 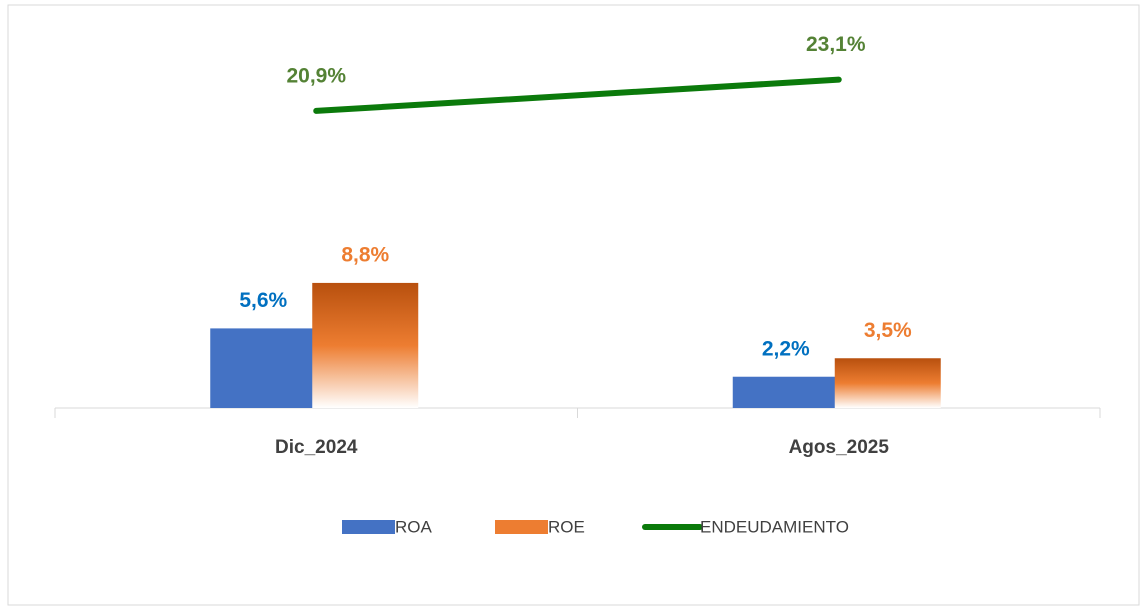 What do you see at coordinates (566, 526) in the screenshot?
I see `legend-label: ROE` at bounding box center [566, 526].